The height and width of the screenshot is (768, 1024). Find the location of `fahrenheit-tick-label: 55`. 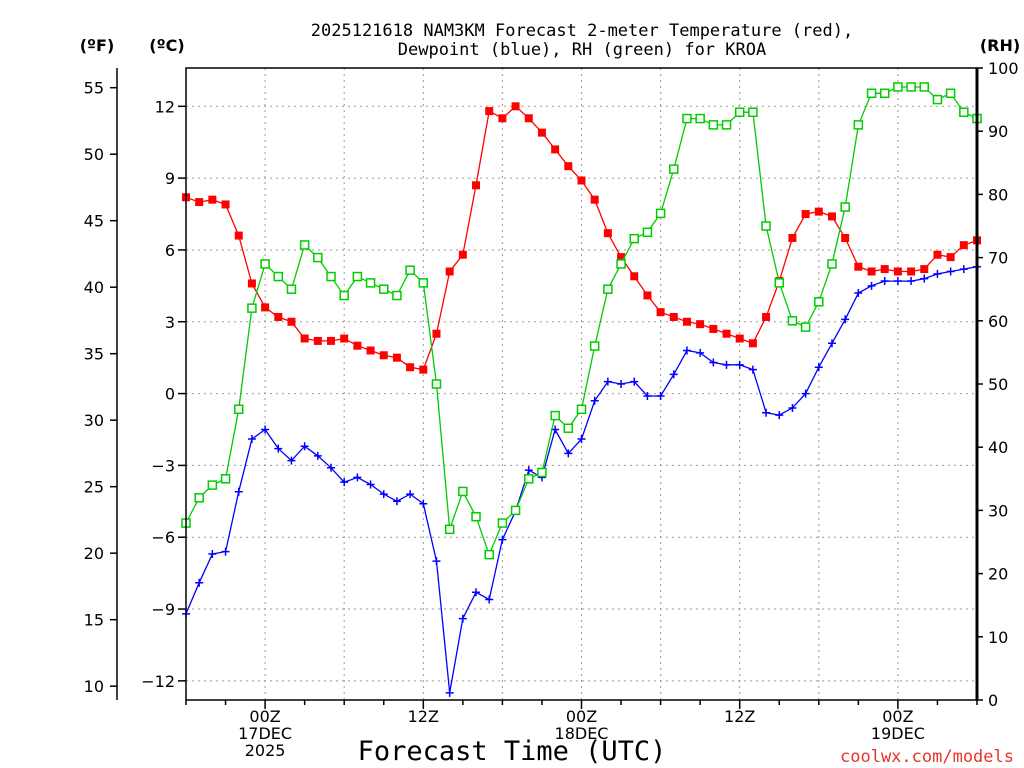

fahrenheit-tick-label: 55 is located at coordinates (94, 88).